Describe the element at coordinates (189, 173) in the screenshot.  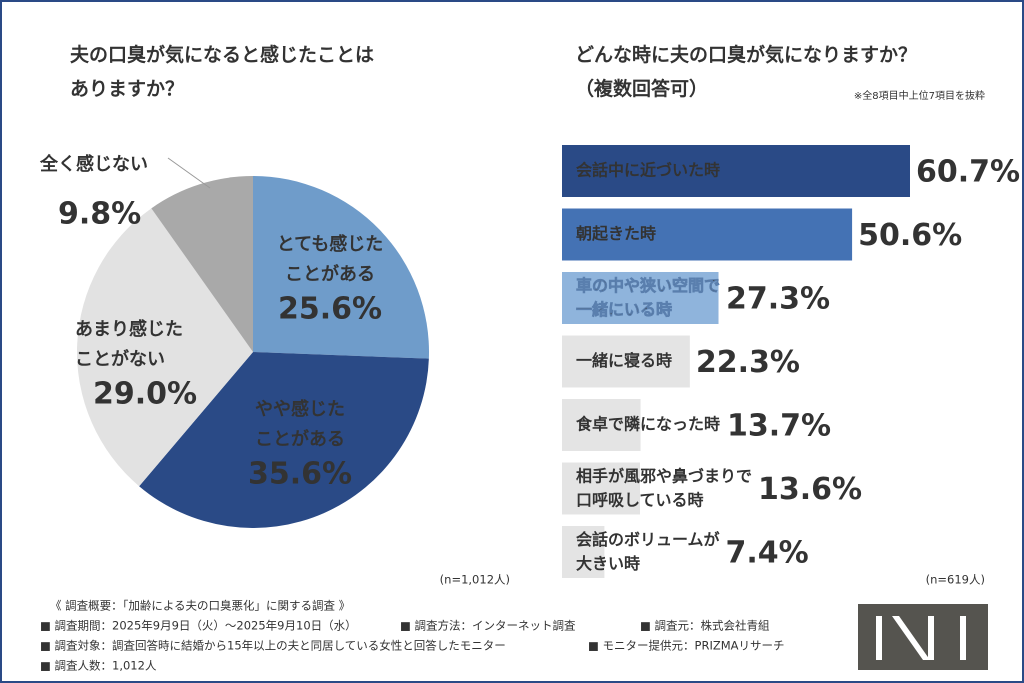
I see `leader-line` at that location.